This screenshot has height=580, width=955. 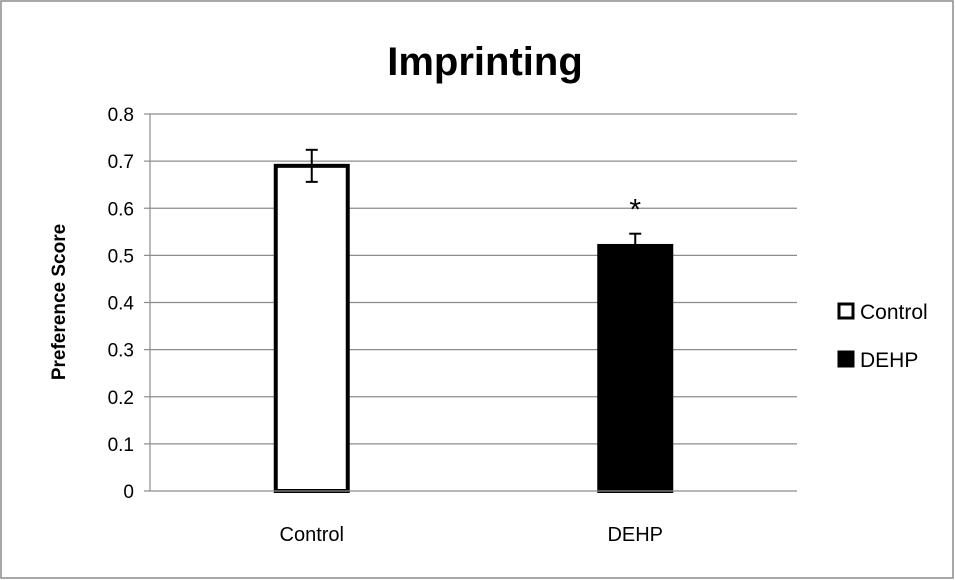 I want to click on bar-dehp, so click(x=635, y=368).